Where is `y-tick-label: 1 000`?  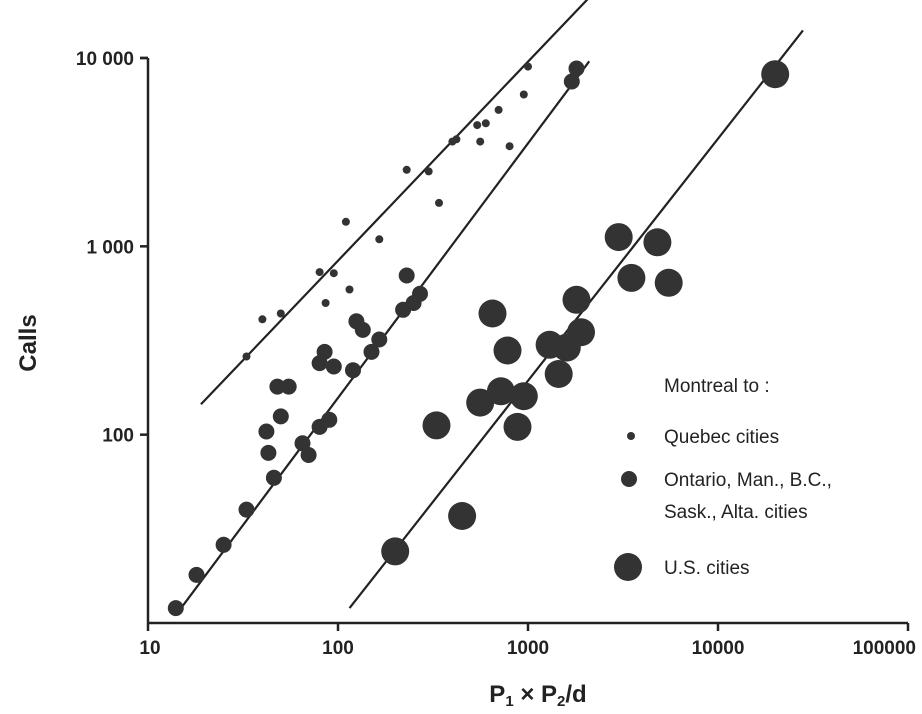 y-tick-label: 1 000 is located at coordinates (110, 247).